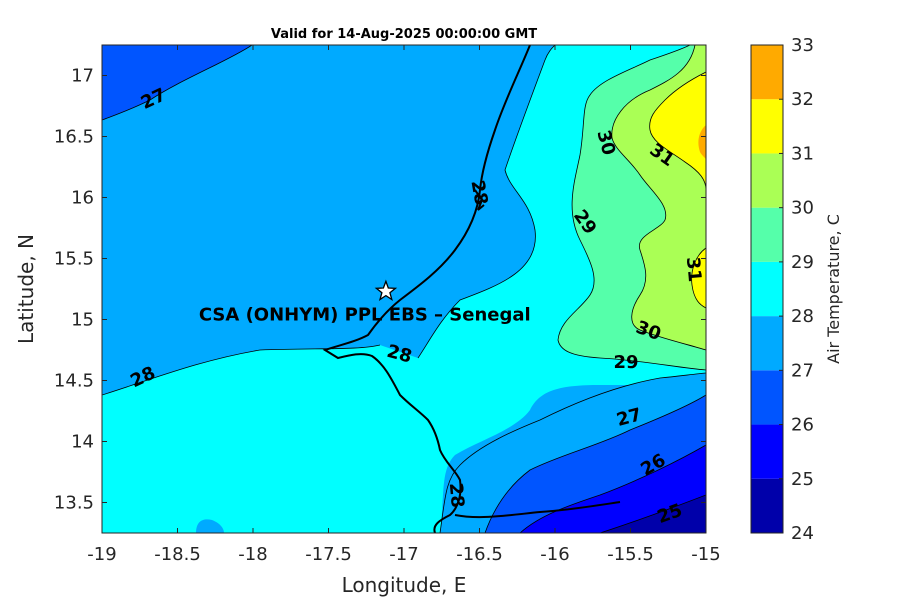 The height and width of the screenshot is (600, 900). Describe the element at coordinates (802, 262) in the screenshot. I see `colorbar-tick-label: 29` at that location.